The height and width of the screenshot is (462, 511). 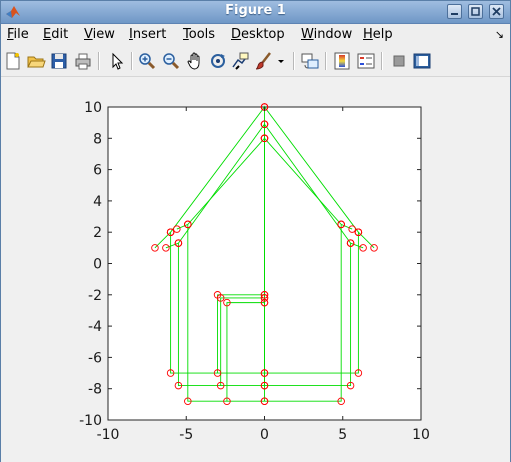 I want to click on y-tick-label: 2, so click(x=97, y=233).